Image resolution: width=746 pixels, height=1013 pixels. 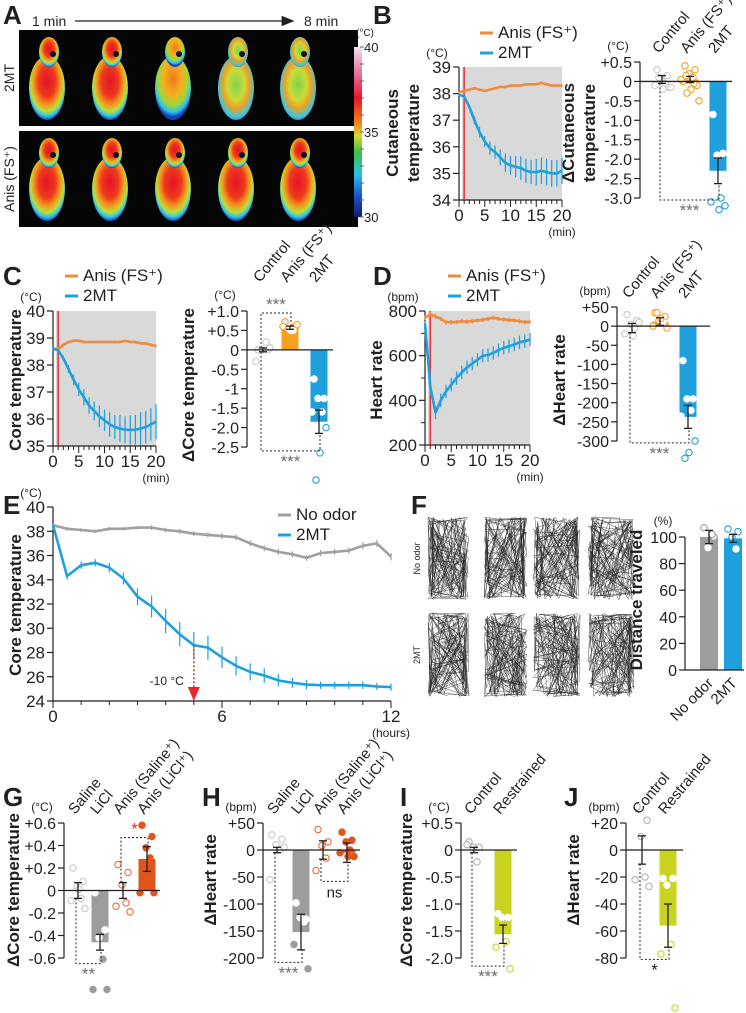 What do you see at coordinates (242, 155) in the screenshot?
I see `mouse-eye` at bounding box center [242, 155].